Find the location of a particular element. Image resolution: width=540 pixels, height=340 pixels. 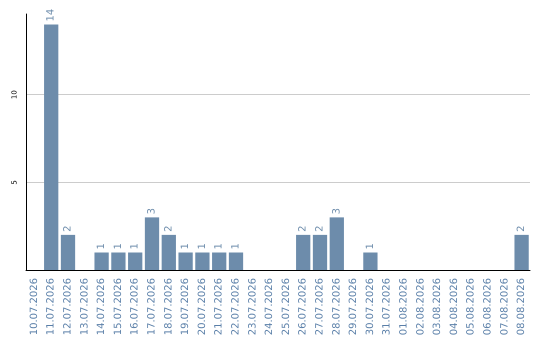

x-tick-label: 22.07.2026 is located at coordinates (236, 307).